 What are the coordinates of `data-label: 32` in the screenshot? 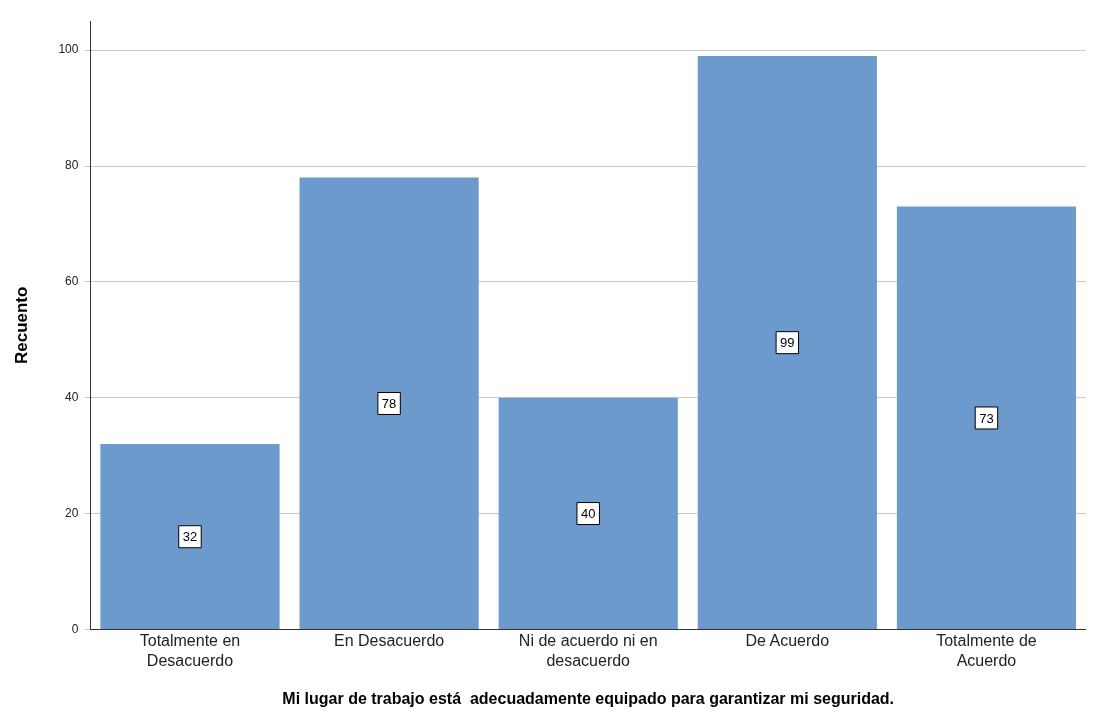 It's located at (190, 537).